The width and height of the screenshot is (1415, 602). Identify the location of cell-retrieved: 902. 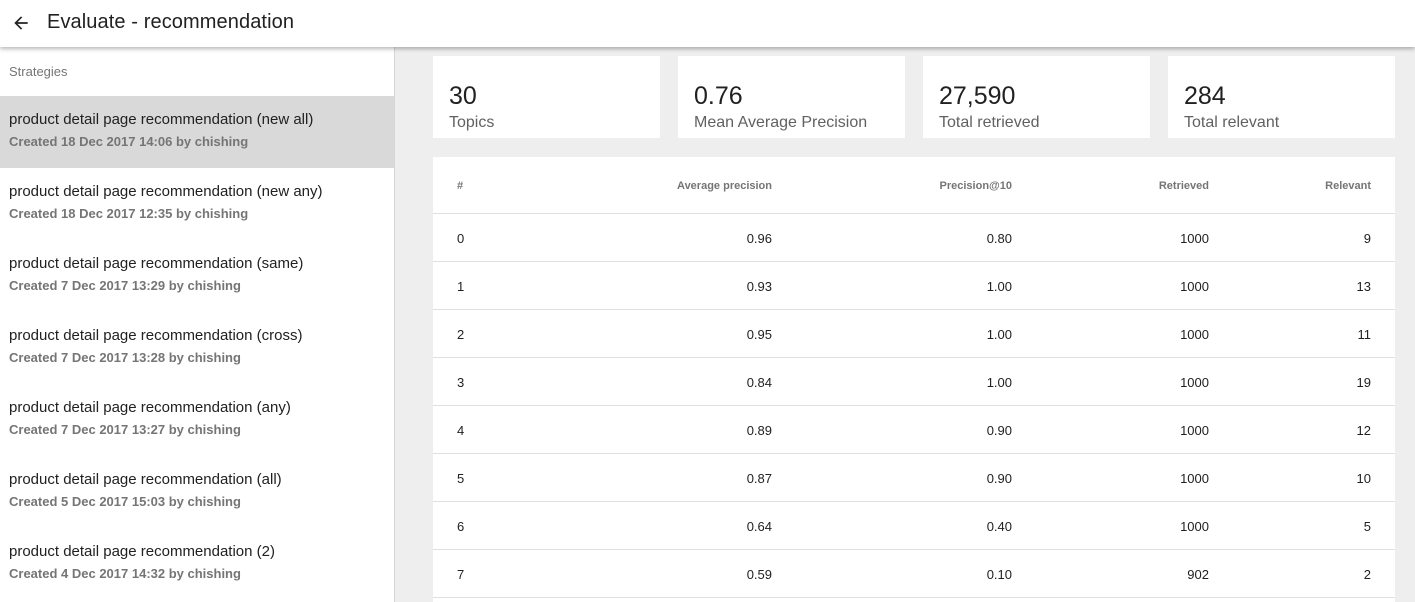
(1198, 574).